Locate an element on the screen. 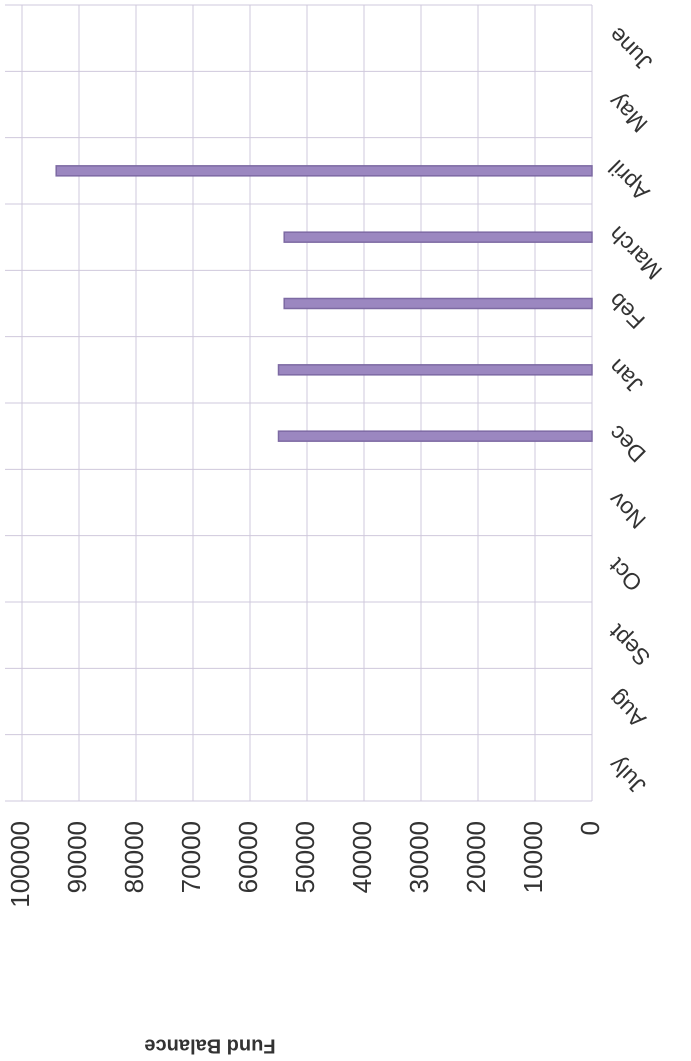  y-tick-label: 70000 is located at coordinates (191, 857).